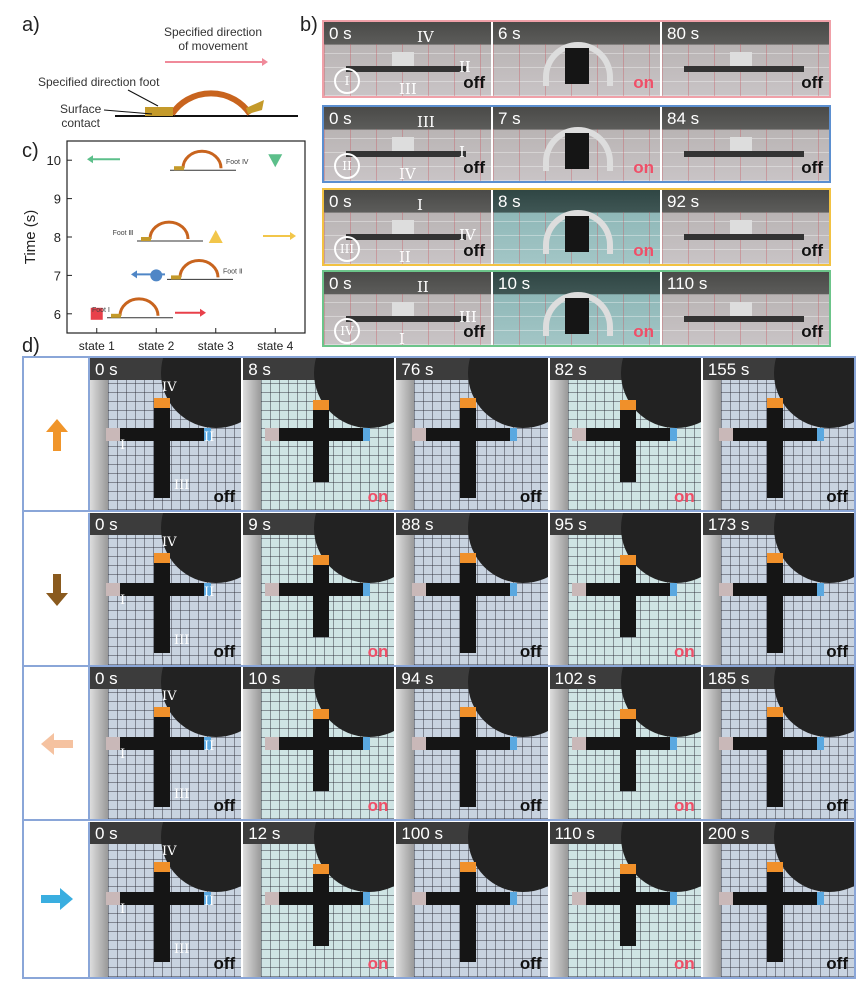 This screenshot has height=987, width=865. I want to click on panel-b-label: b), so click(309, 25).